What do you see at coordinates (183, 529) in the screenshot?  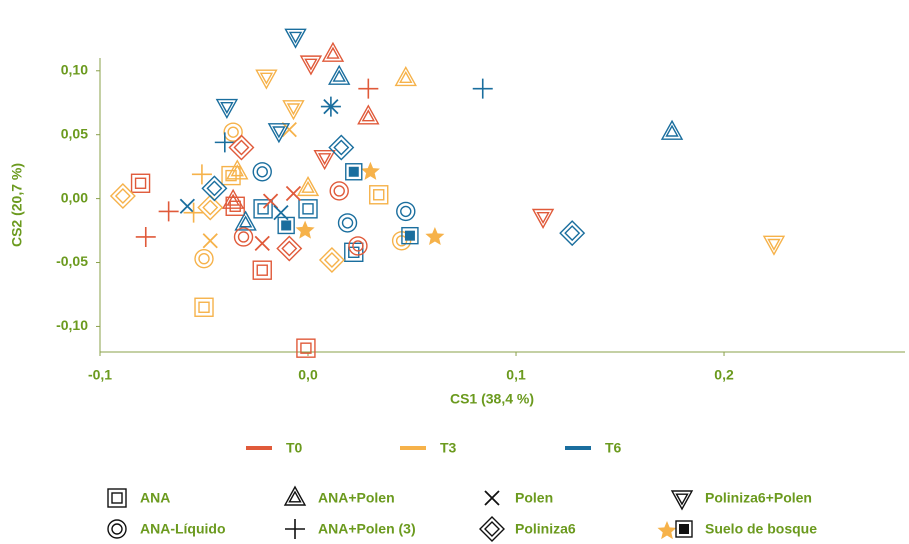 I see `legend-label: ANA-Líquido` at bounding box center [183, 529].